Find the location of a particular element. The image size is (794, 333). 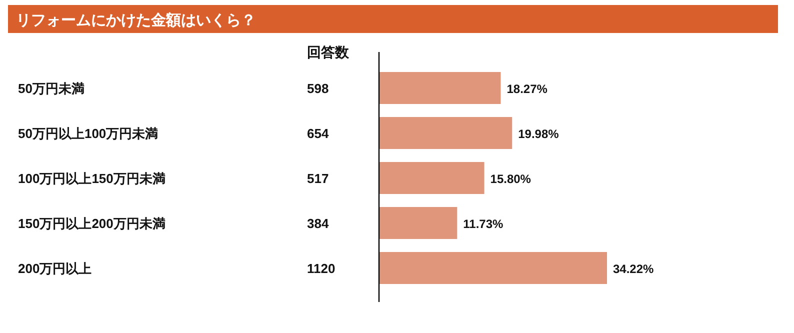

y-tick-label: 50万円未満 is located at coordinates (51, 88).